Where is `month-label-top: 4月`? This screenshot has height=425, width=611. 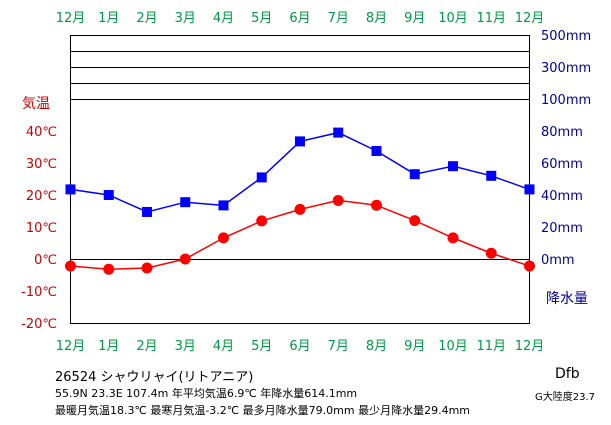 month-label-top: 4月 is located at coordinates (223, 18).